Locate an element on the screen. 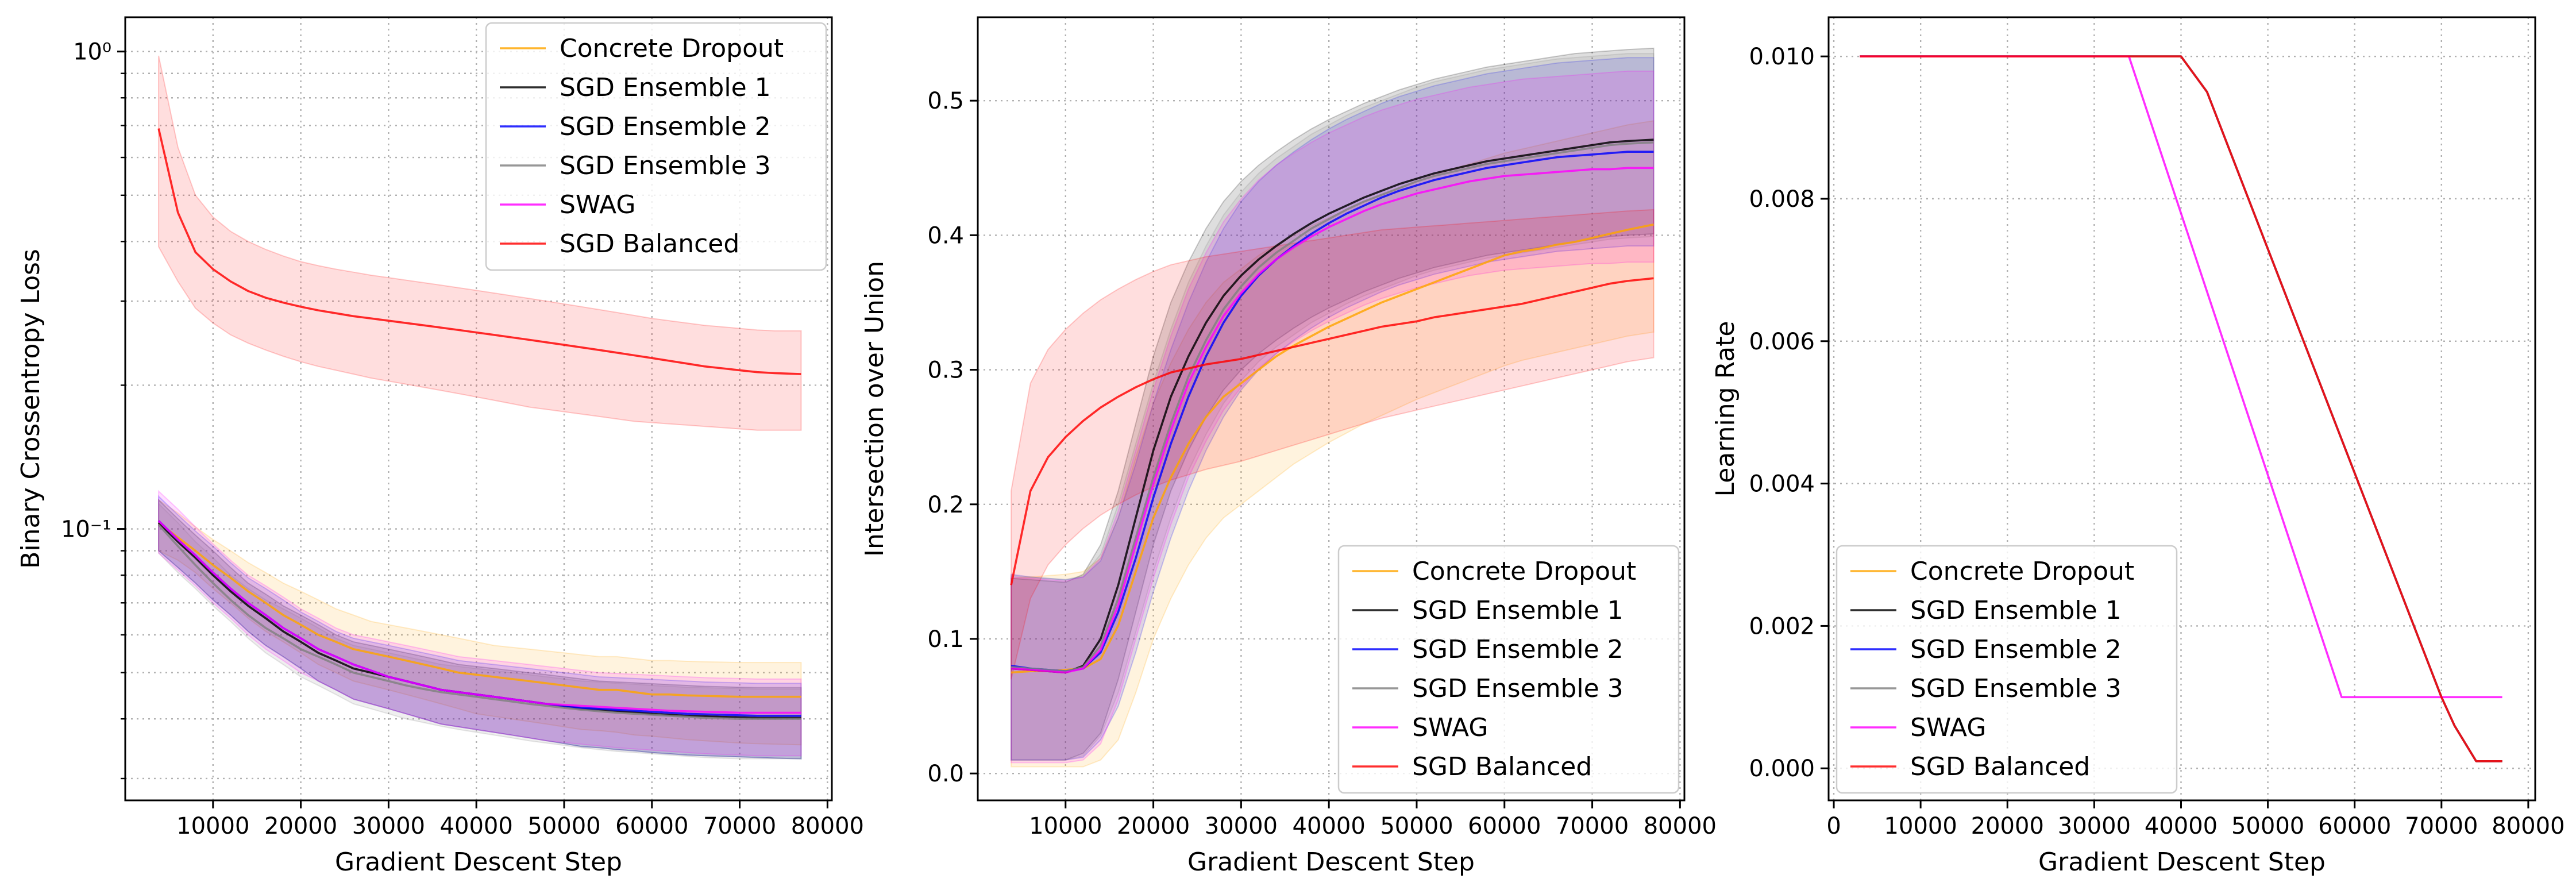 The image size is (2576, 890). y-tick-label: 0.1 is located at coordinates (945, 639).